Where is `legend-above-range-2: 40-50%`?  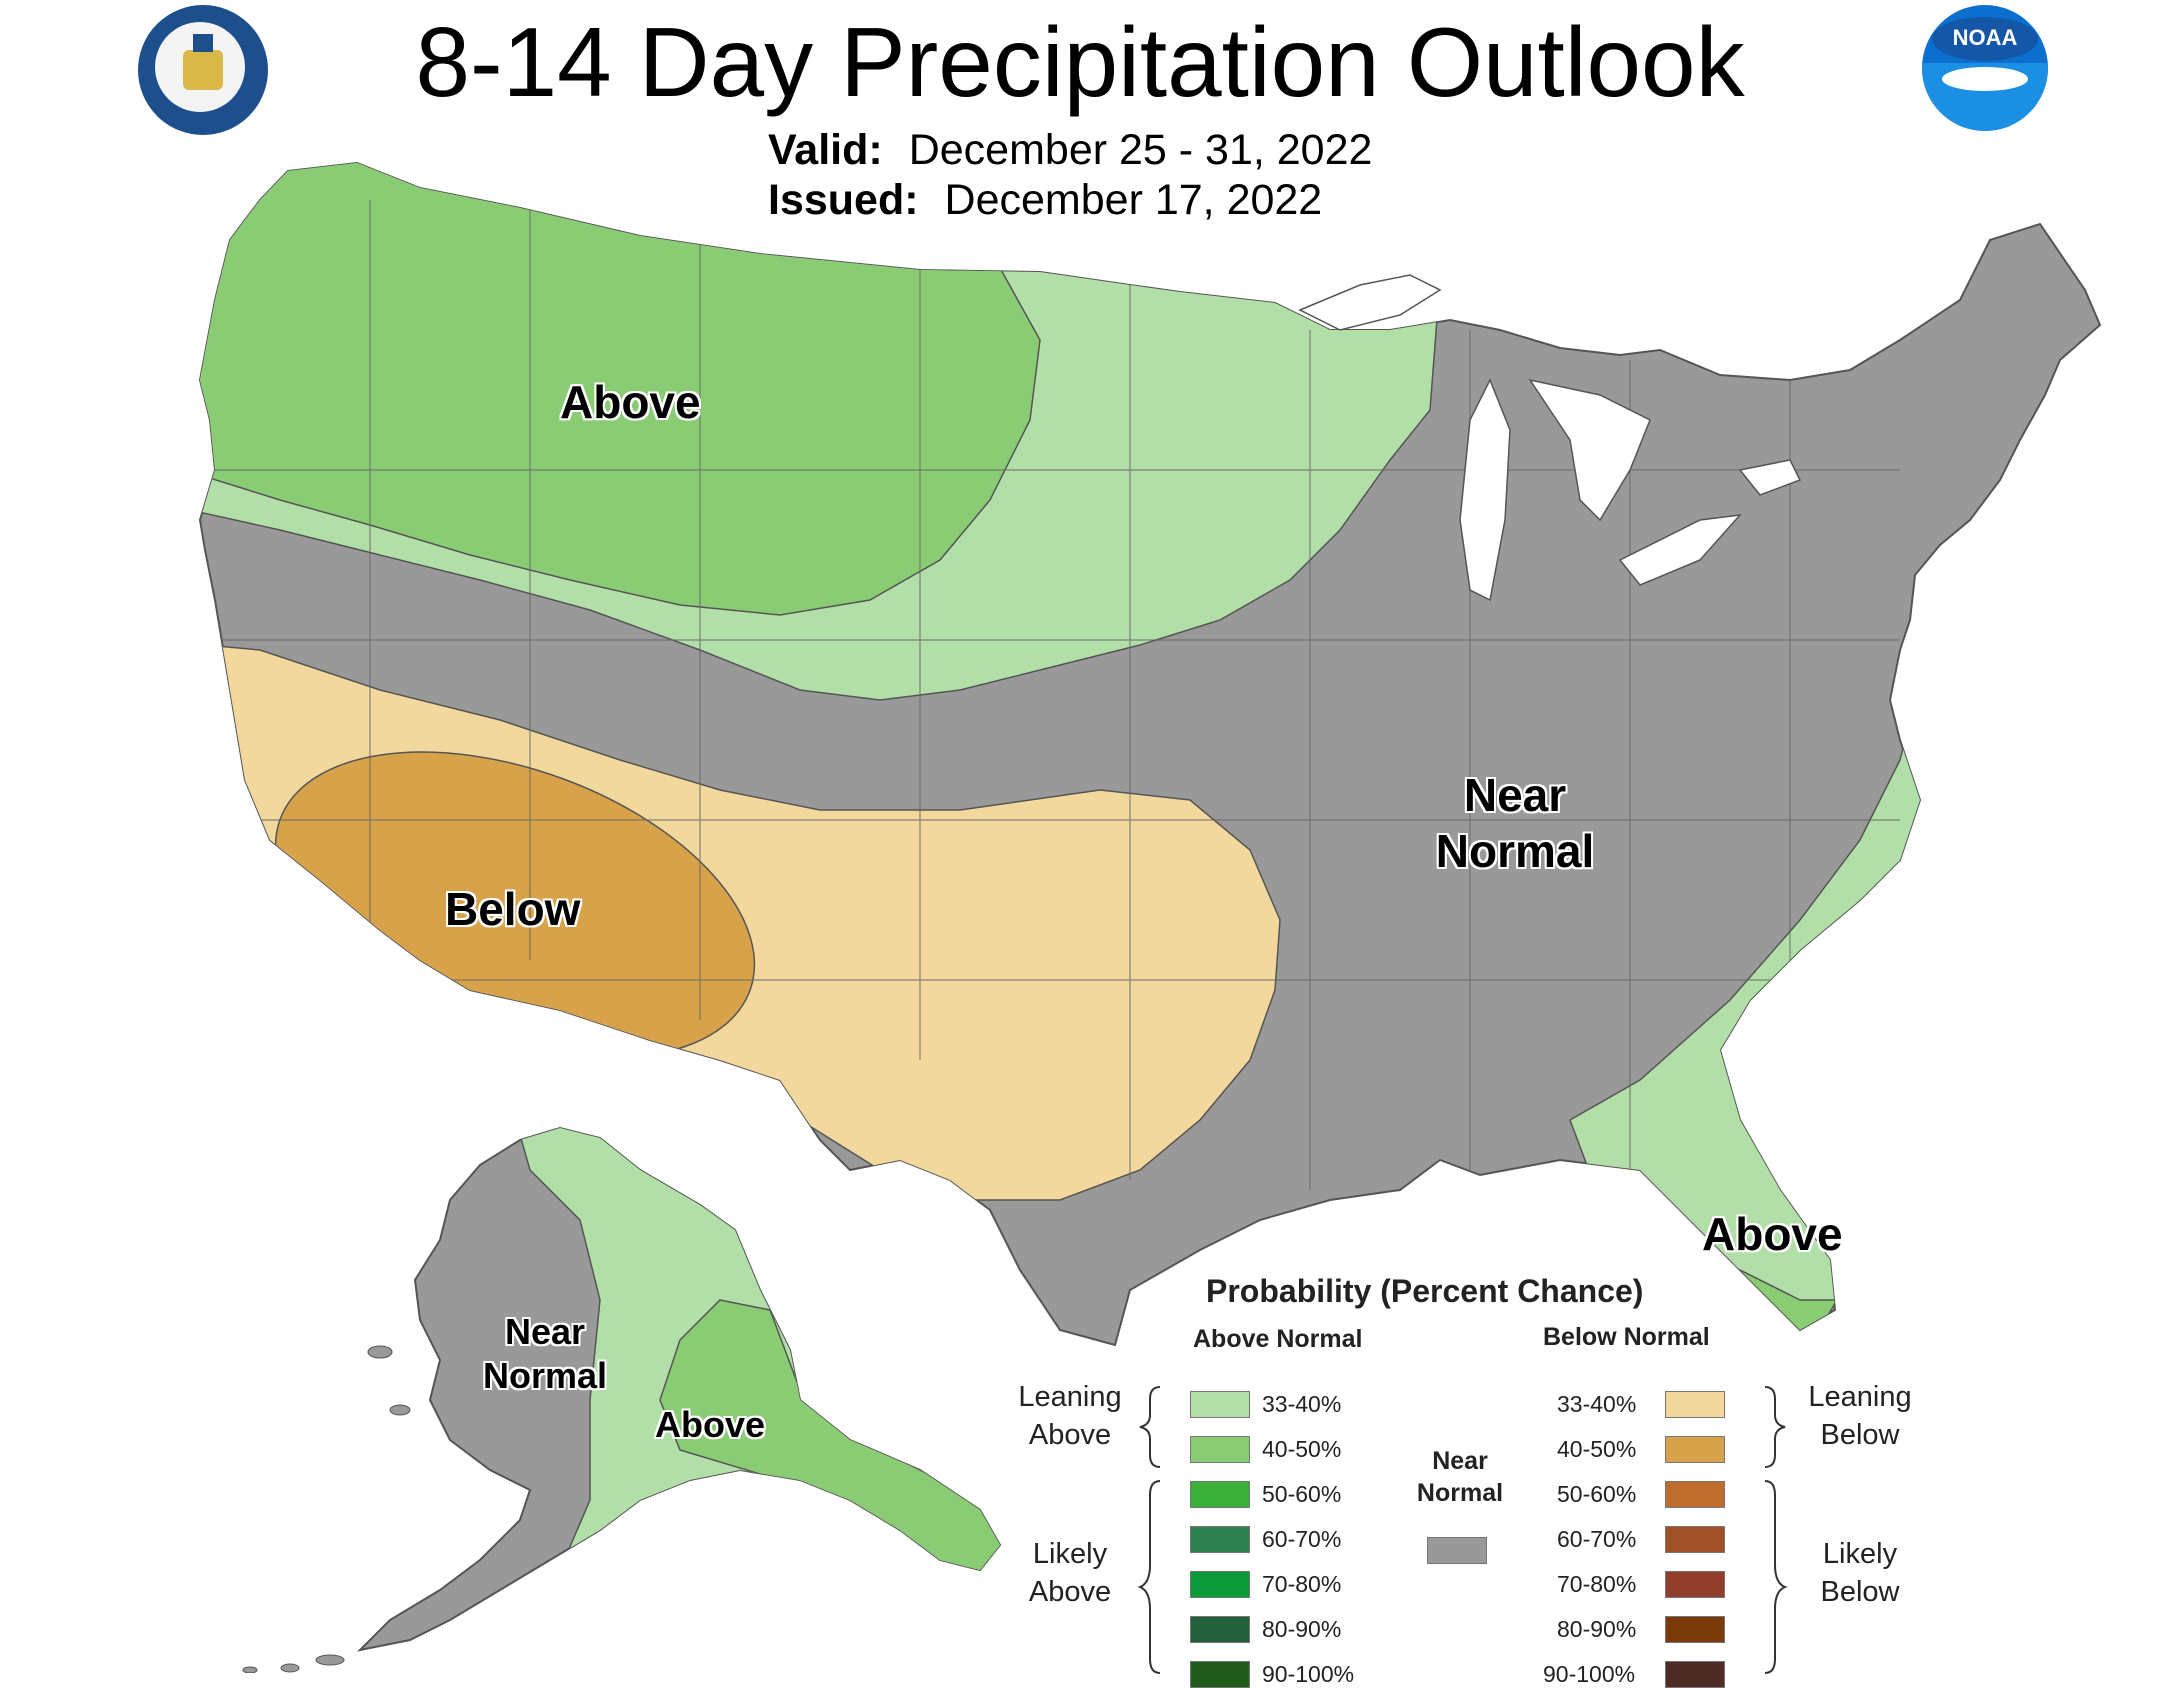 legend-above-range-2: 40-50% is located at coordinates (1302, 1449).